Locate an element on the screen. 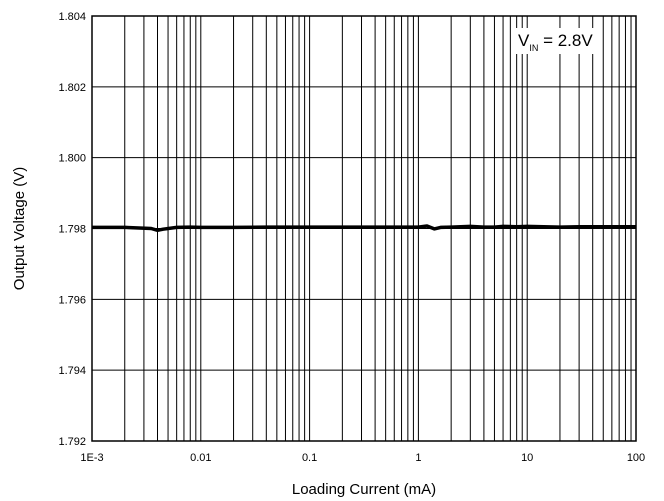  series-layer is located at coordinates (364, 228).